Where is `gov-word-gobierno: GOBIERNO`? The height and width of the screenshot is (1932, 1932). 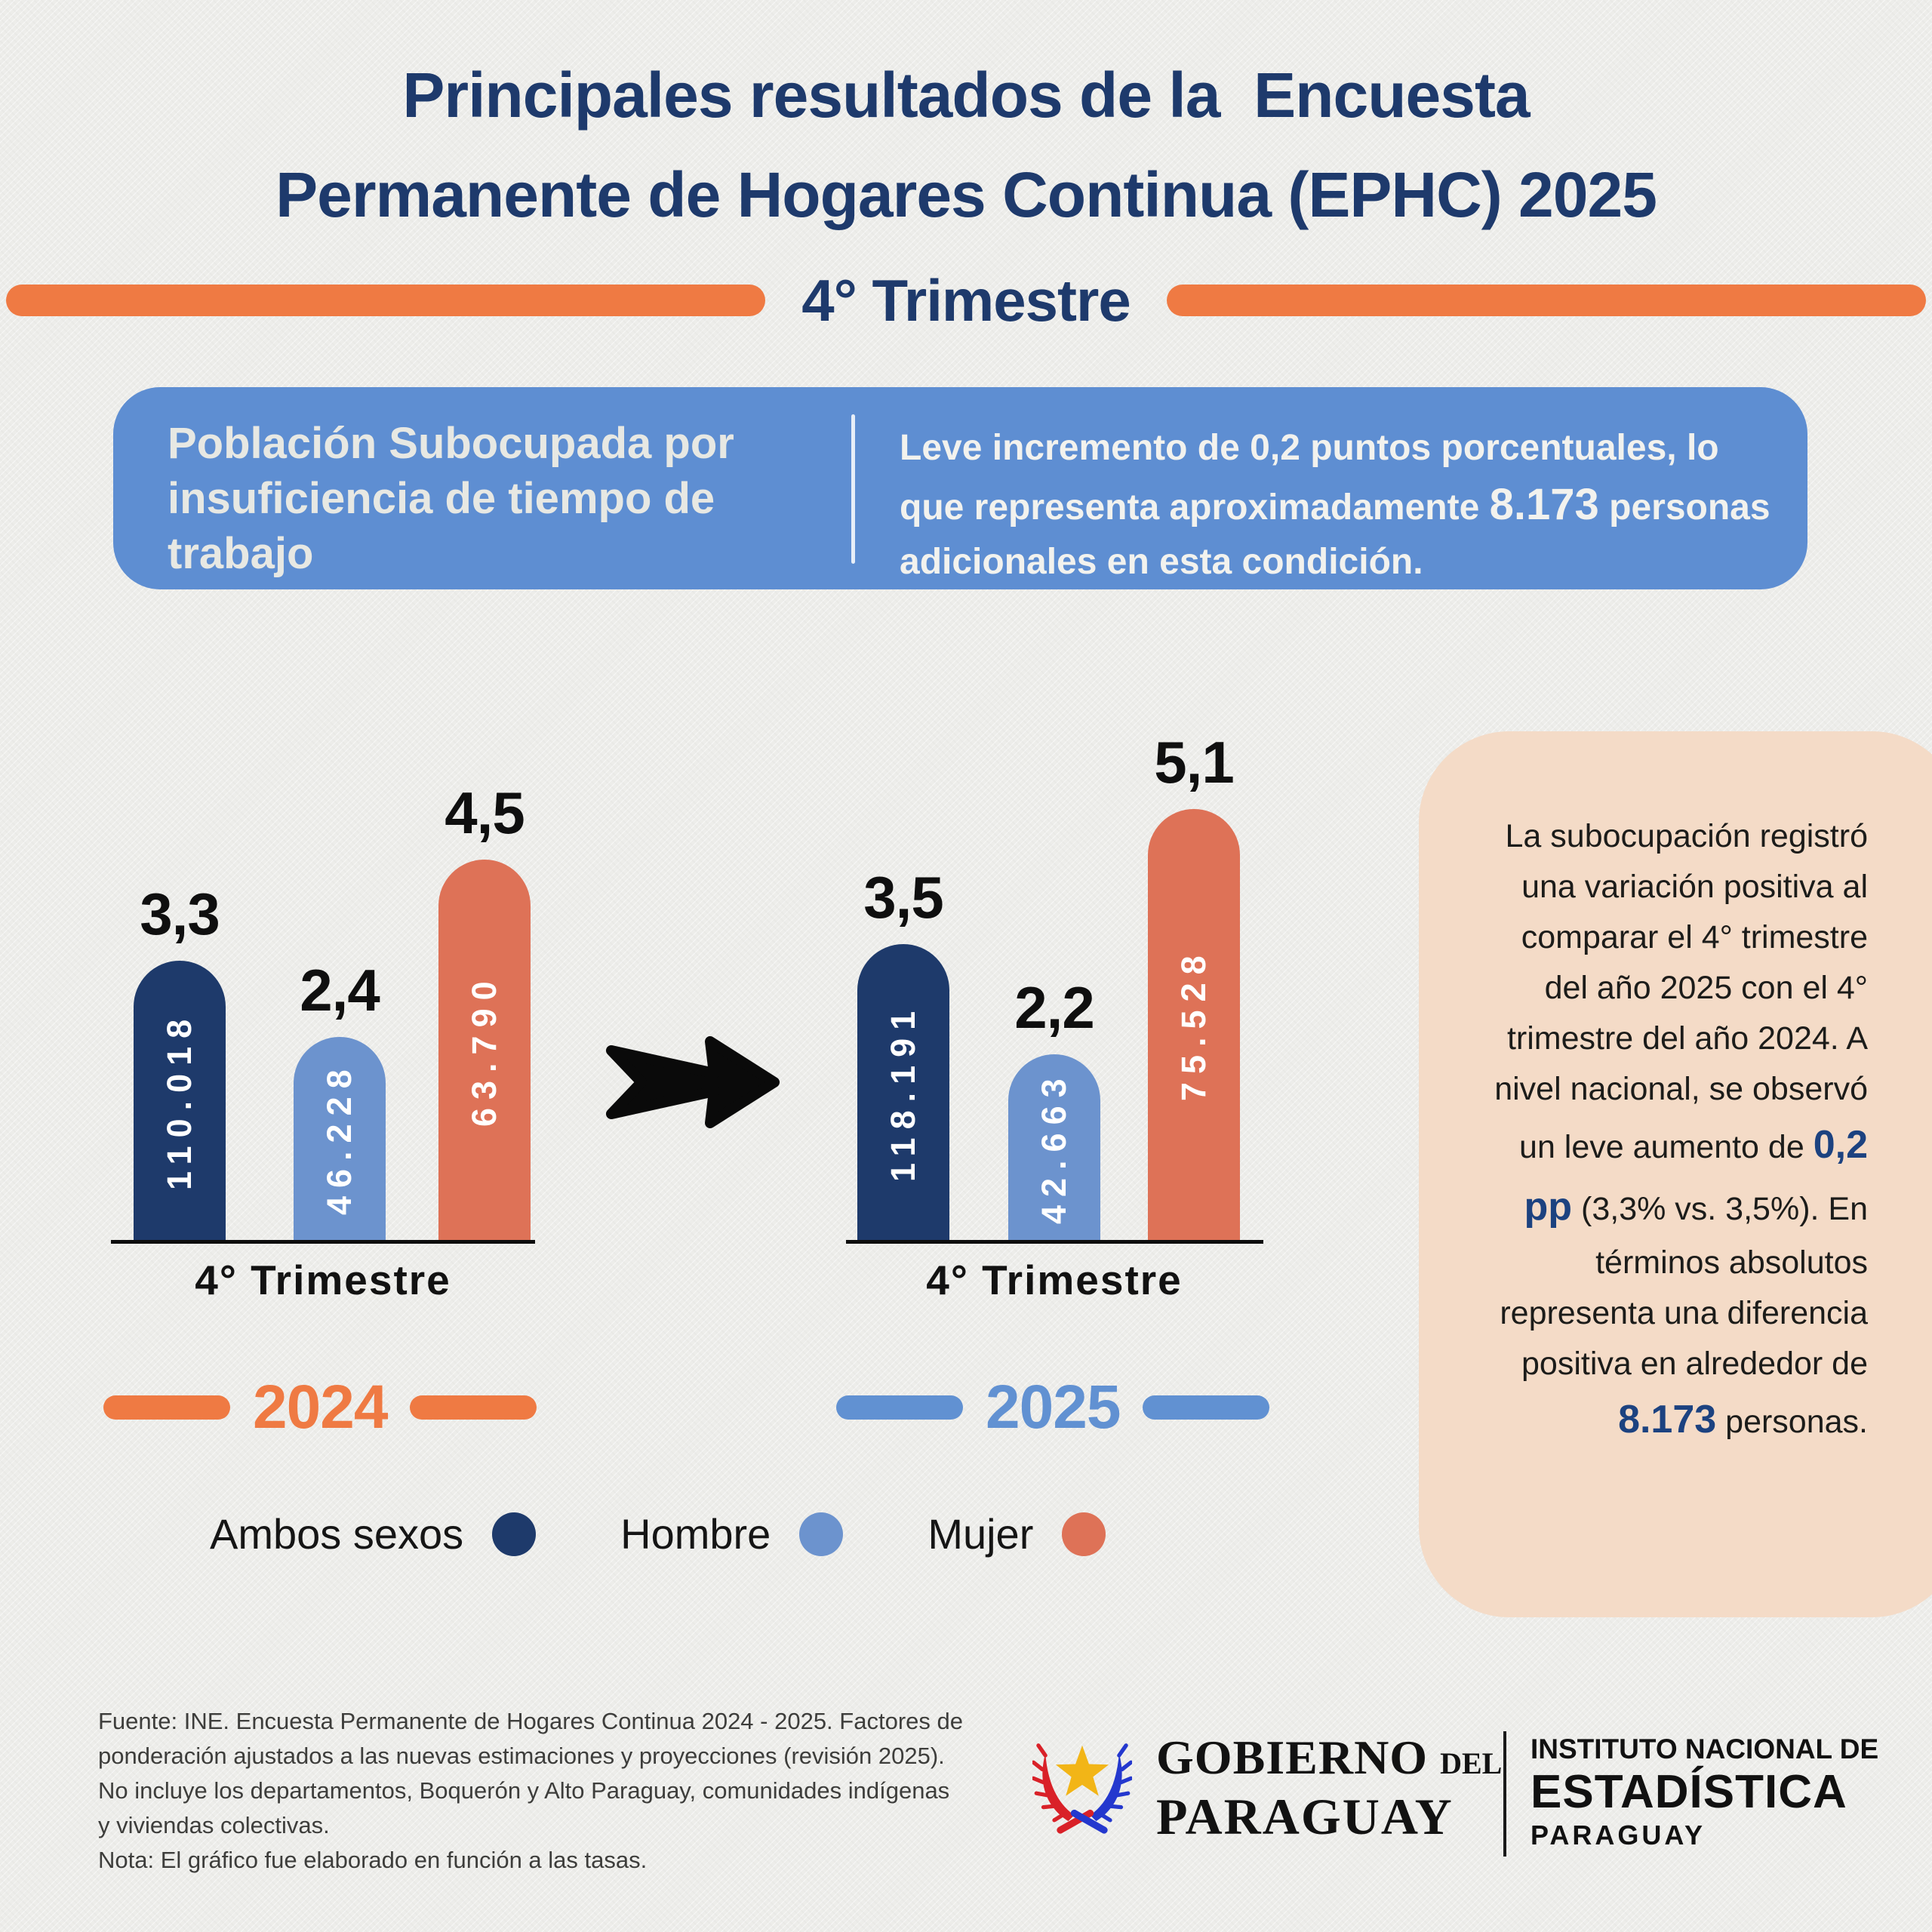
gov-word-gobierno: GOBIERNO is located at coordinates (1292, 1757).